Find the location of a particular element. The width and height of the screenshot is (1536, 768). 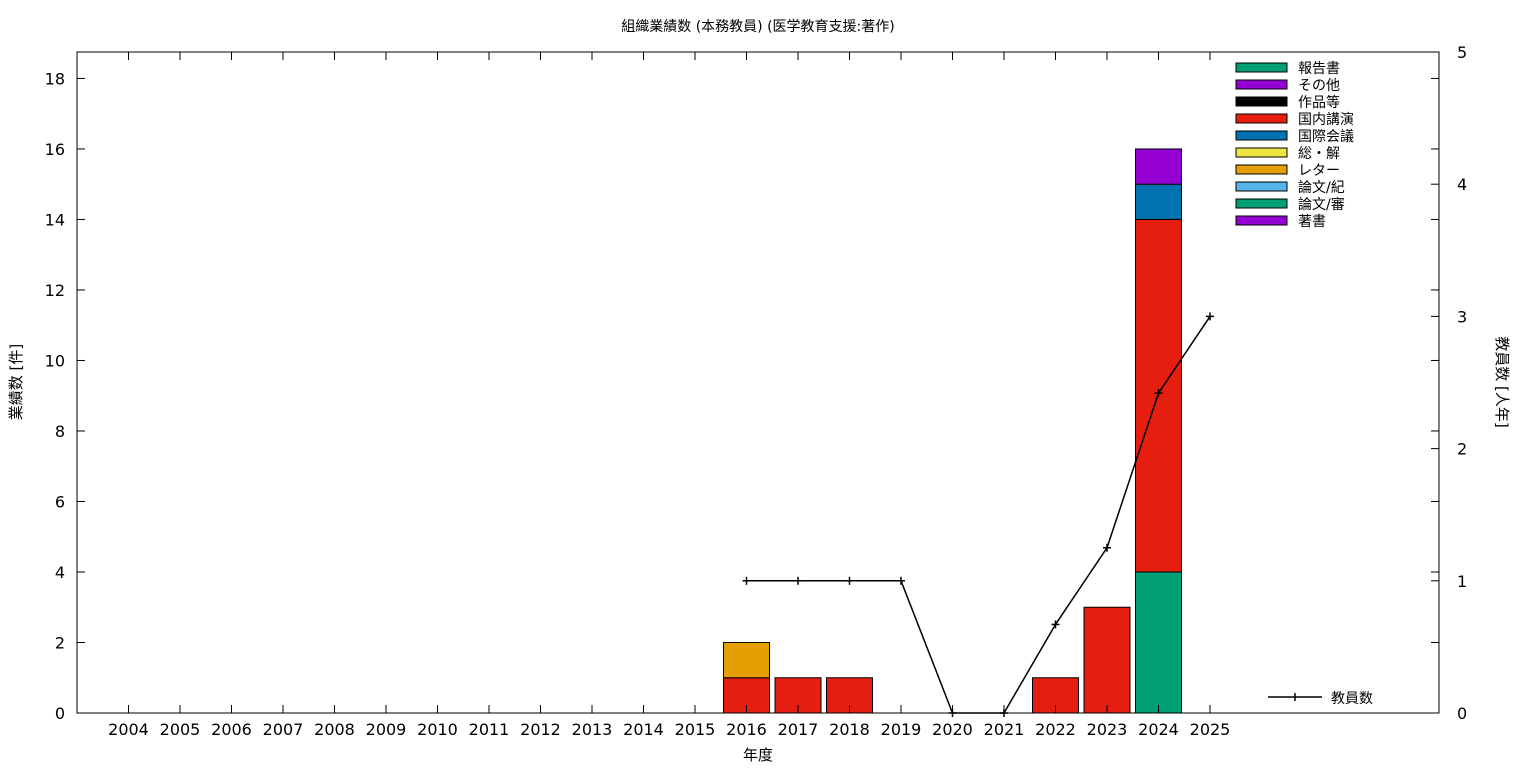

y2-axis-label: 教員数 [人年] is located at coordinates (1502, 381).